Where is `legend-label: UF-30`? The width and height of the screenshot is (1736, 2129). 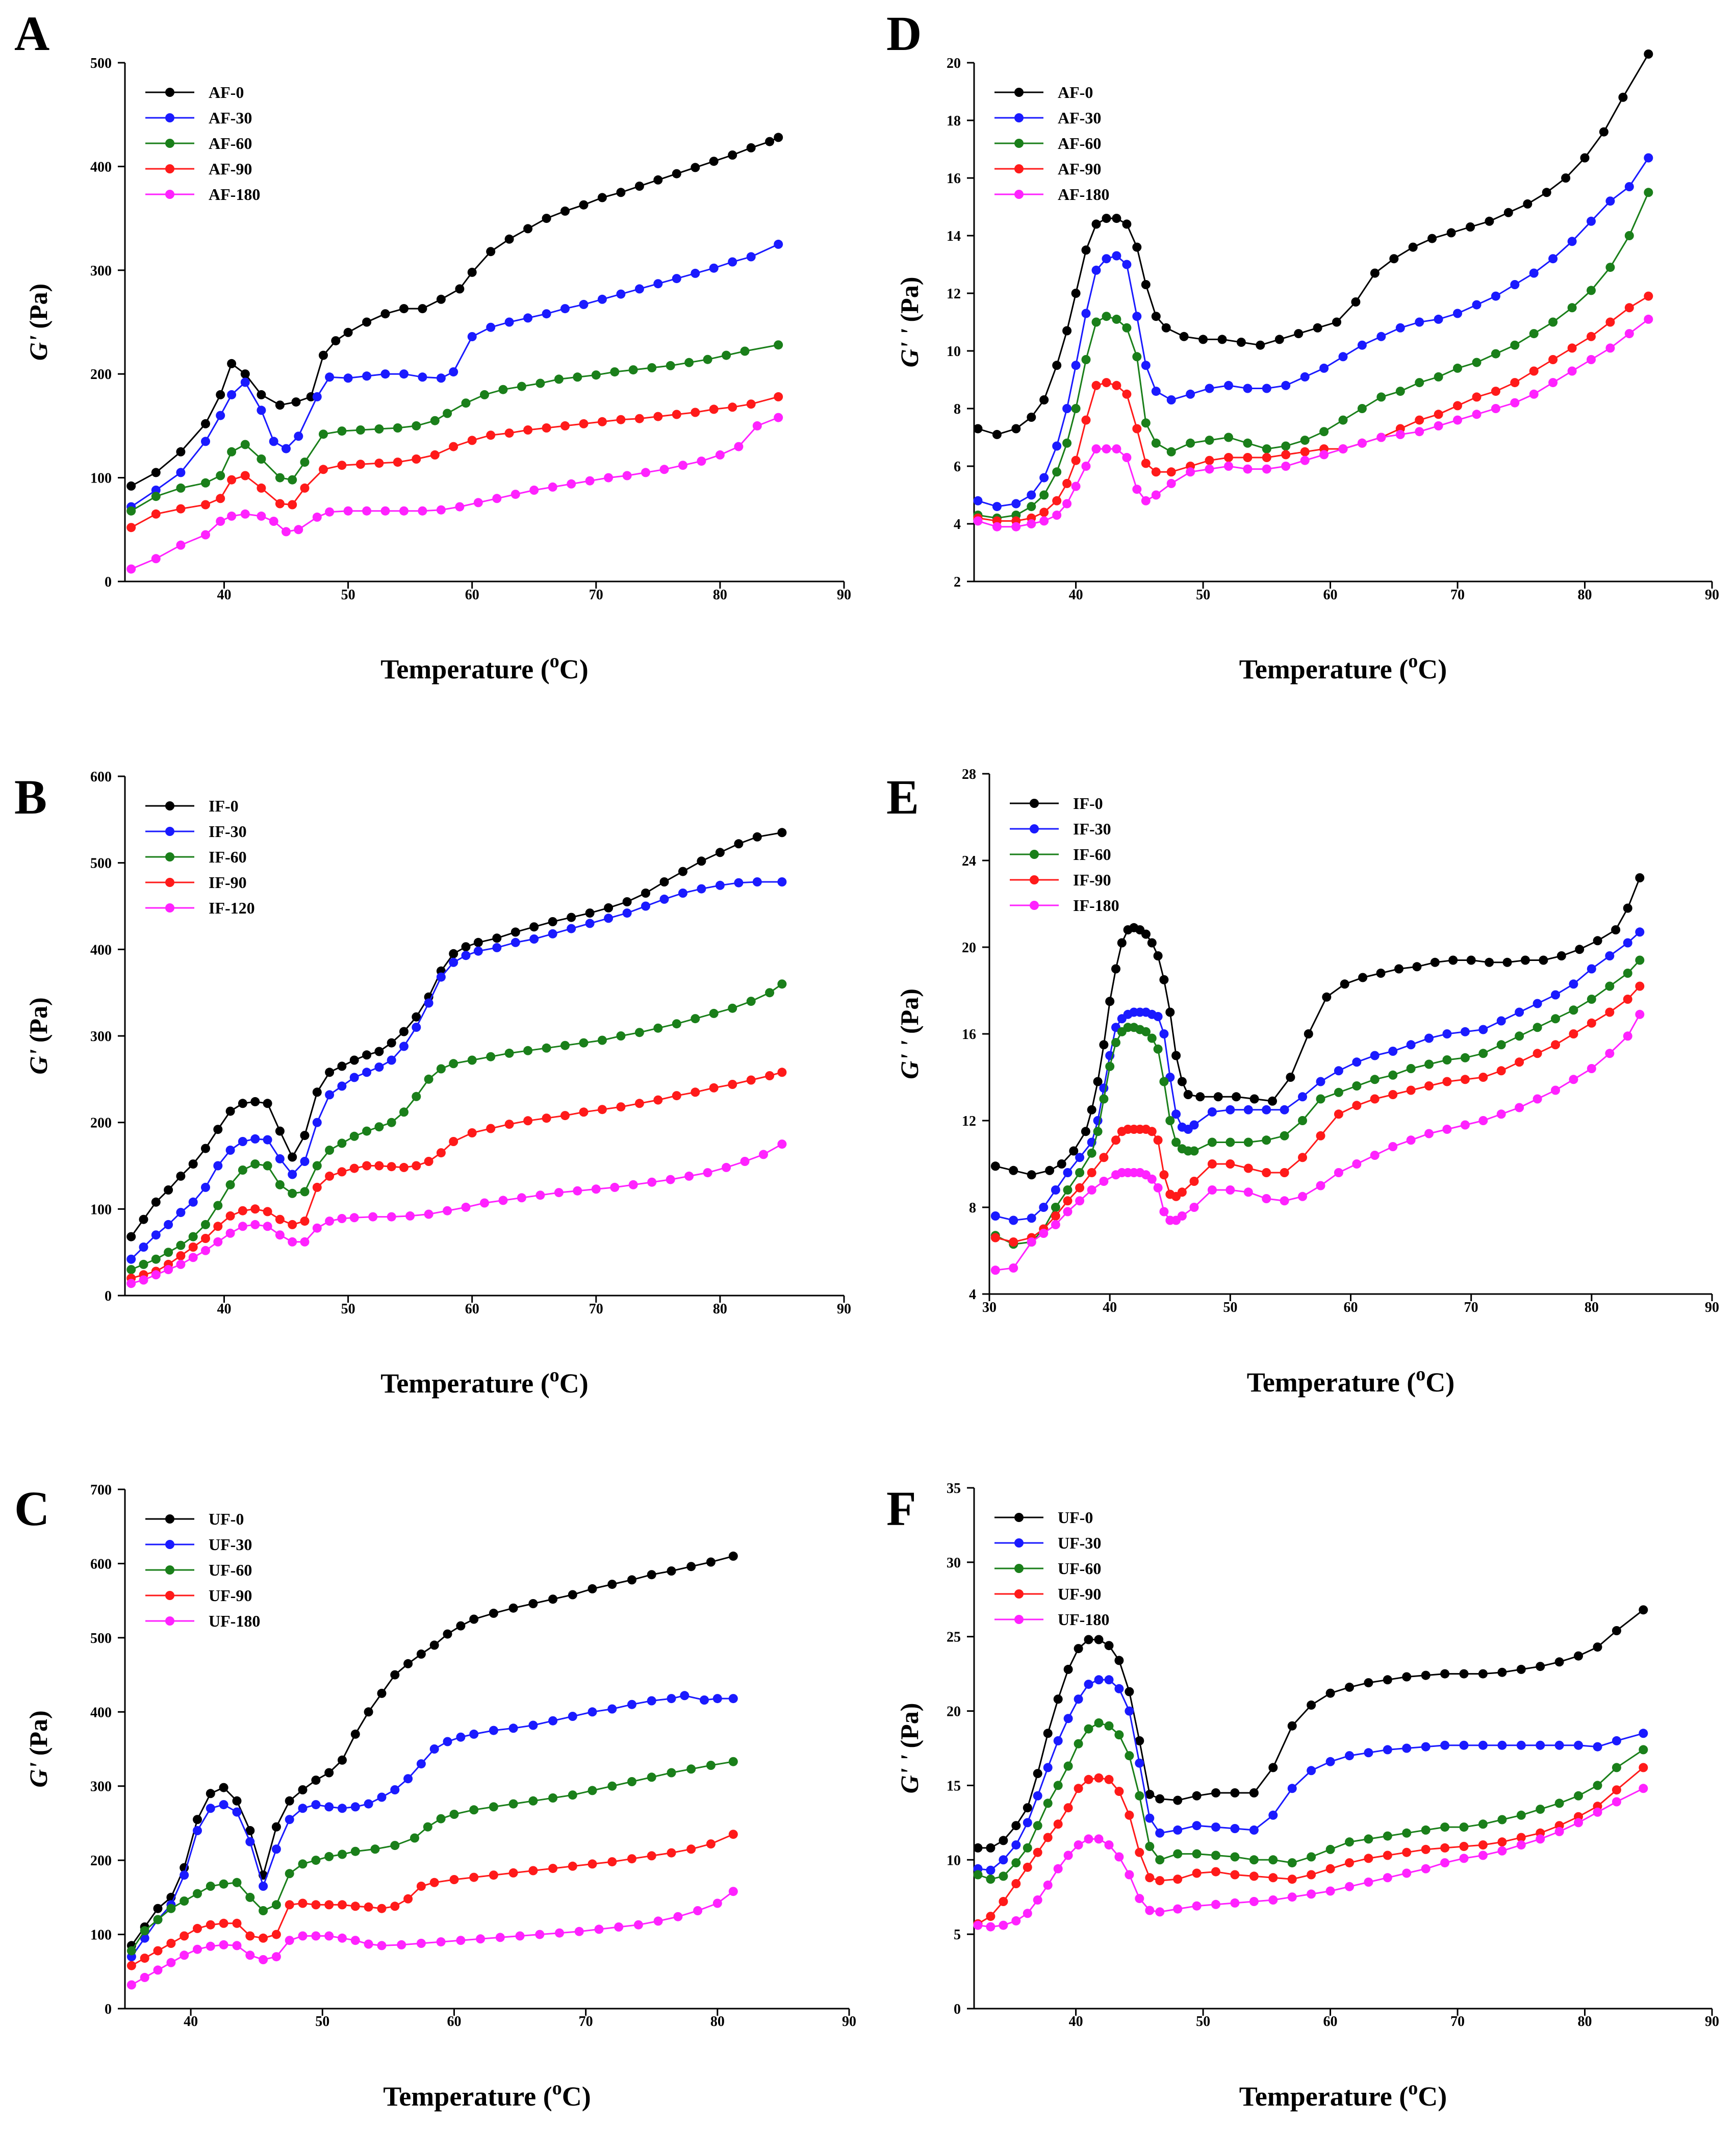 legend-label: UF-30 is located at coordinates (230, 1545).